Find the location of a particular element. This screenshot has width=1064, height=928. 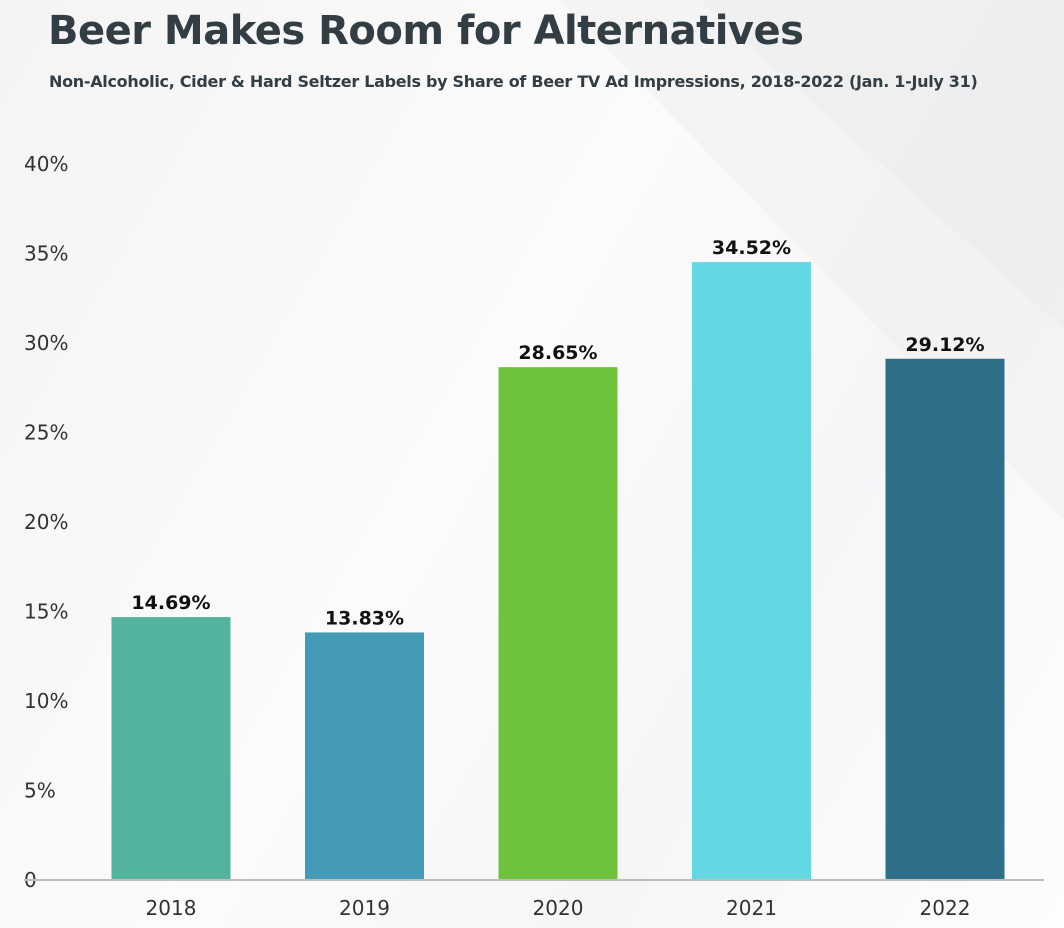

x-tick-label-2020: 2020 is located at coordinates (558, 908).